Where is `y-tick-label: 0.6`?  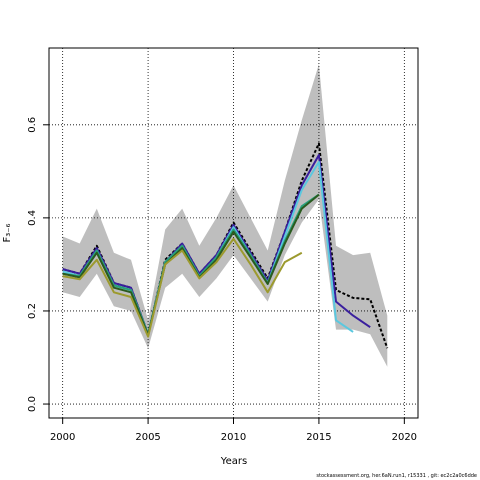 y-tick-label: 0.6 is located at coordinates (32, 125).